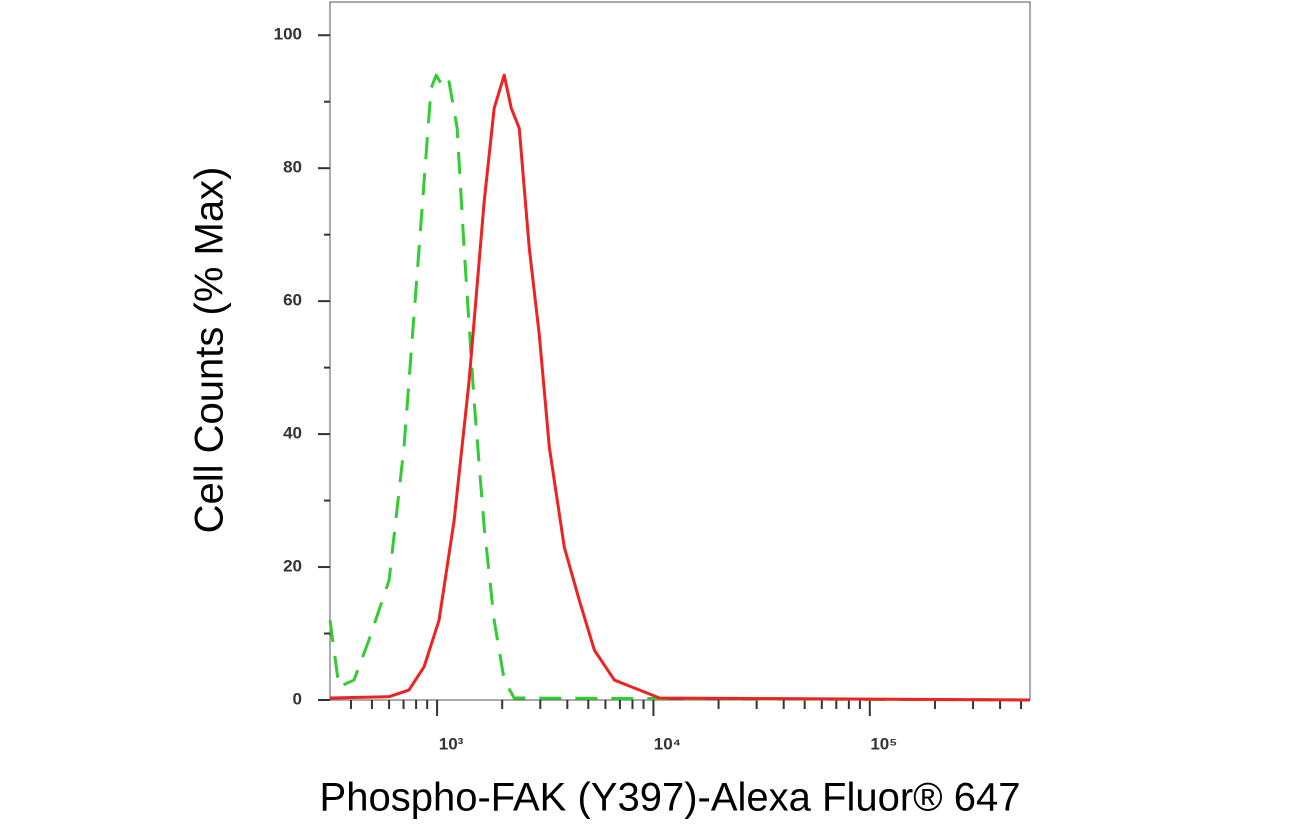 This screenshot has width=1294, height=835. I want to click on y-tick-label: 20, so click(292, 566).